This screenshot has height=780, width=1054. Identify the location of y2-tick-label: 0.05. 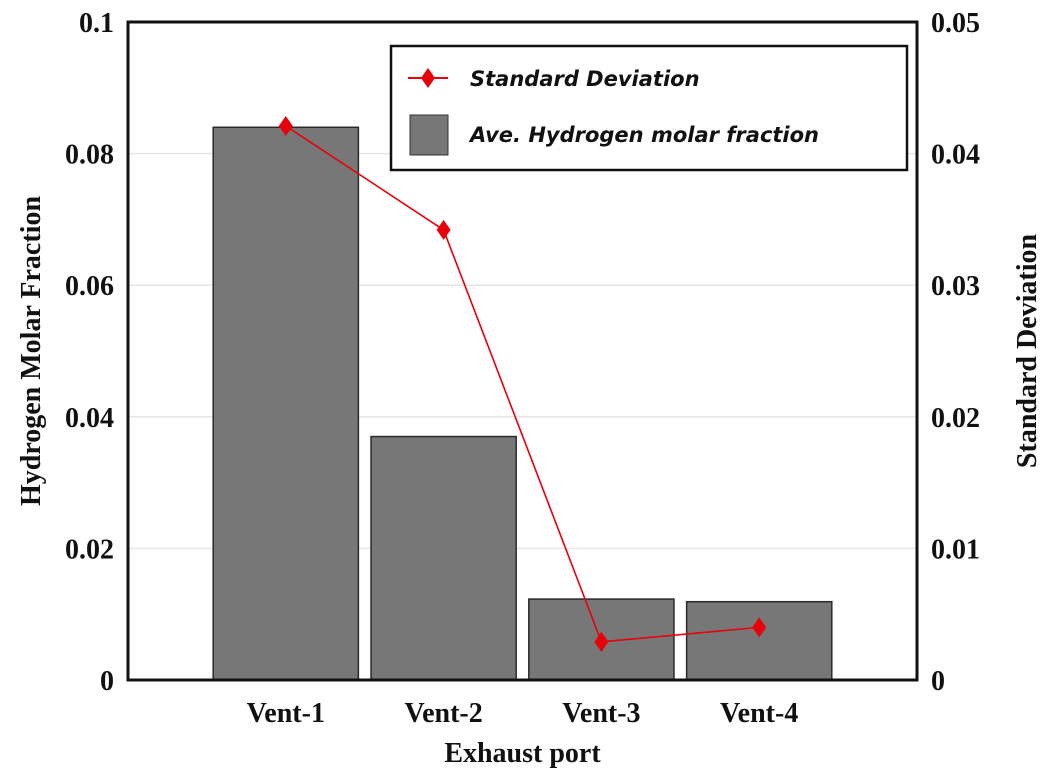
(955, 23).